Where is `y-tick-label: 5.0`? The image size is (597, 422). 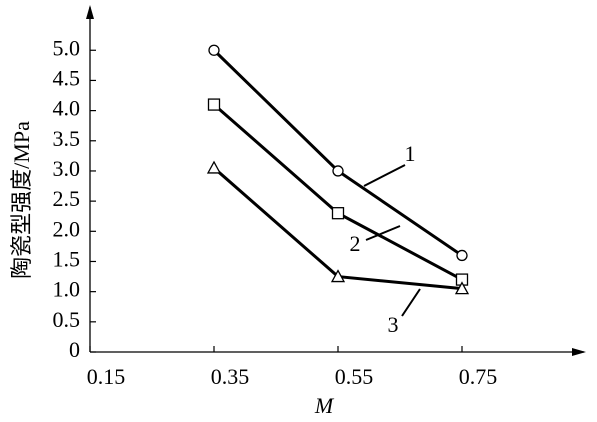 y-tick-label: 5.0 is located at coordinates (67, 47).